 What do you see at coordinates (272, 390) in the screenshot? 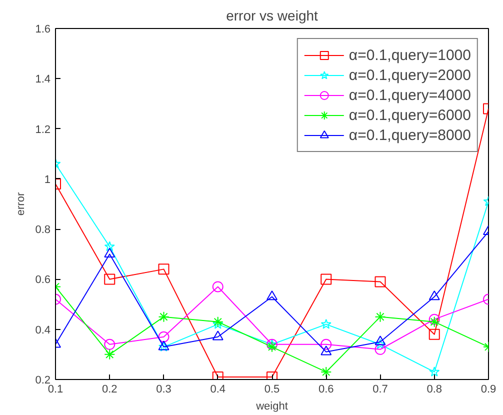
I see `x-tick-label: 0.5` at bounding box center [272, 390].